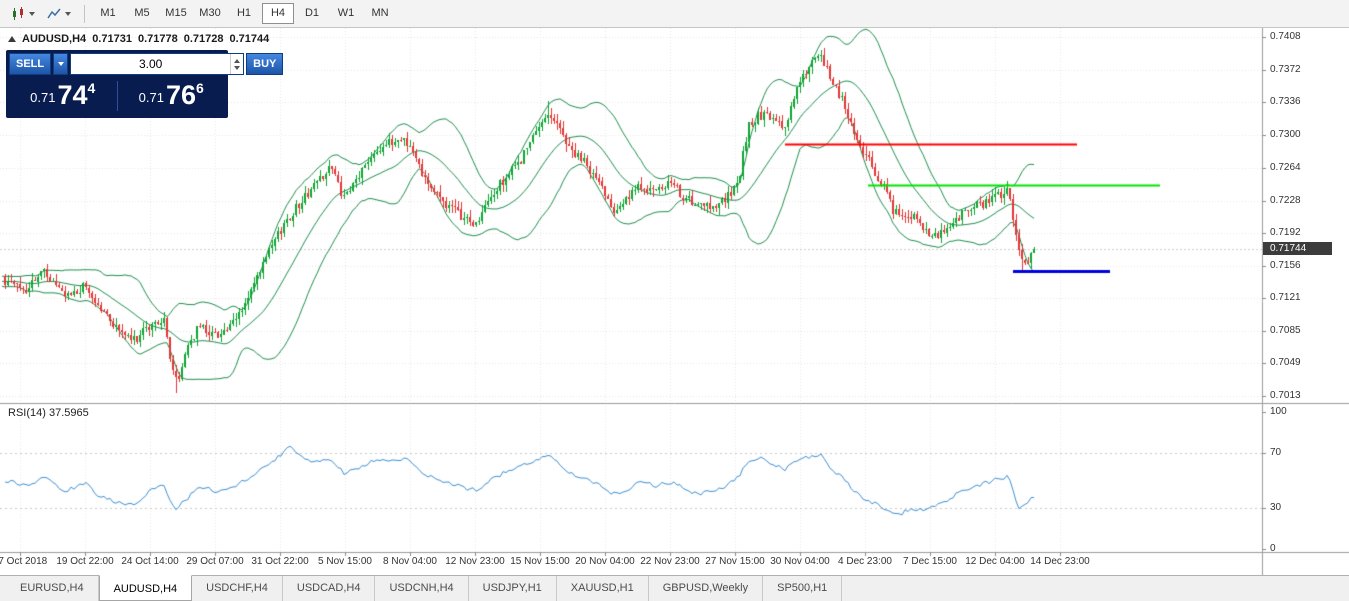 This screenshot has height=601, width=1349. I want to click on time-axis-label: 14 Dec 23:00, so click(1060, 561).